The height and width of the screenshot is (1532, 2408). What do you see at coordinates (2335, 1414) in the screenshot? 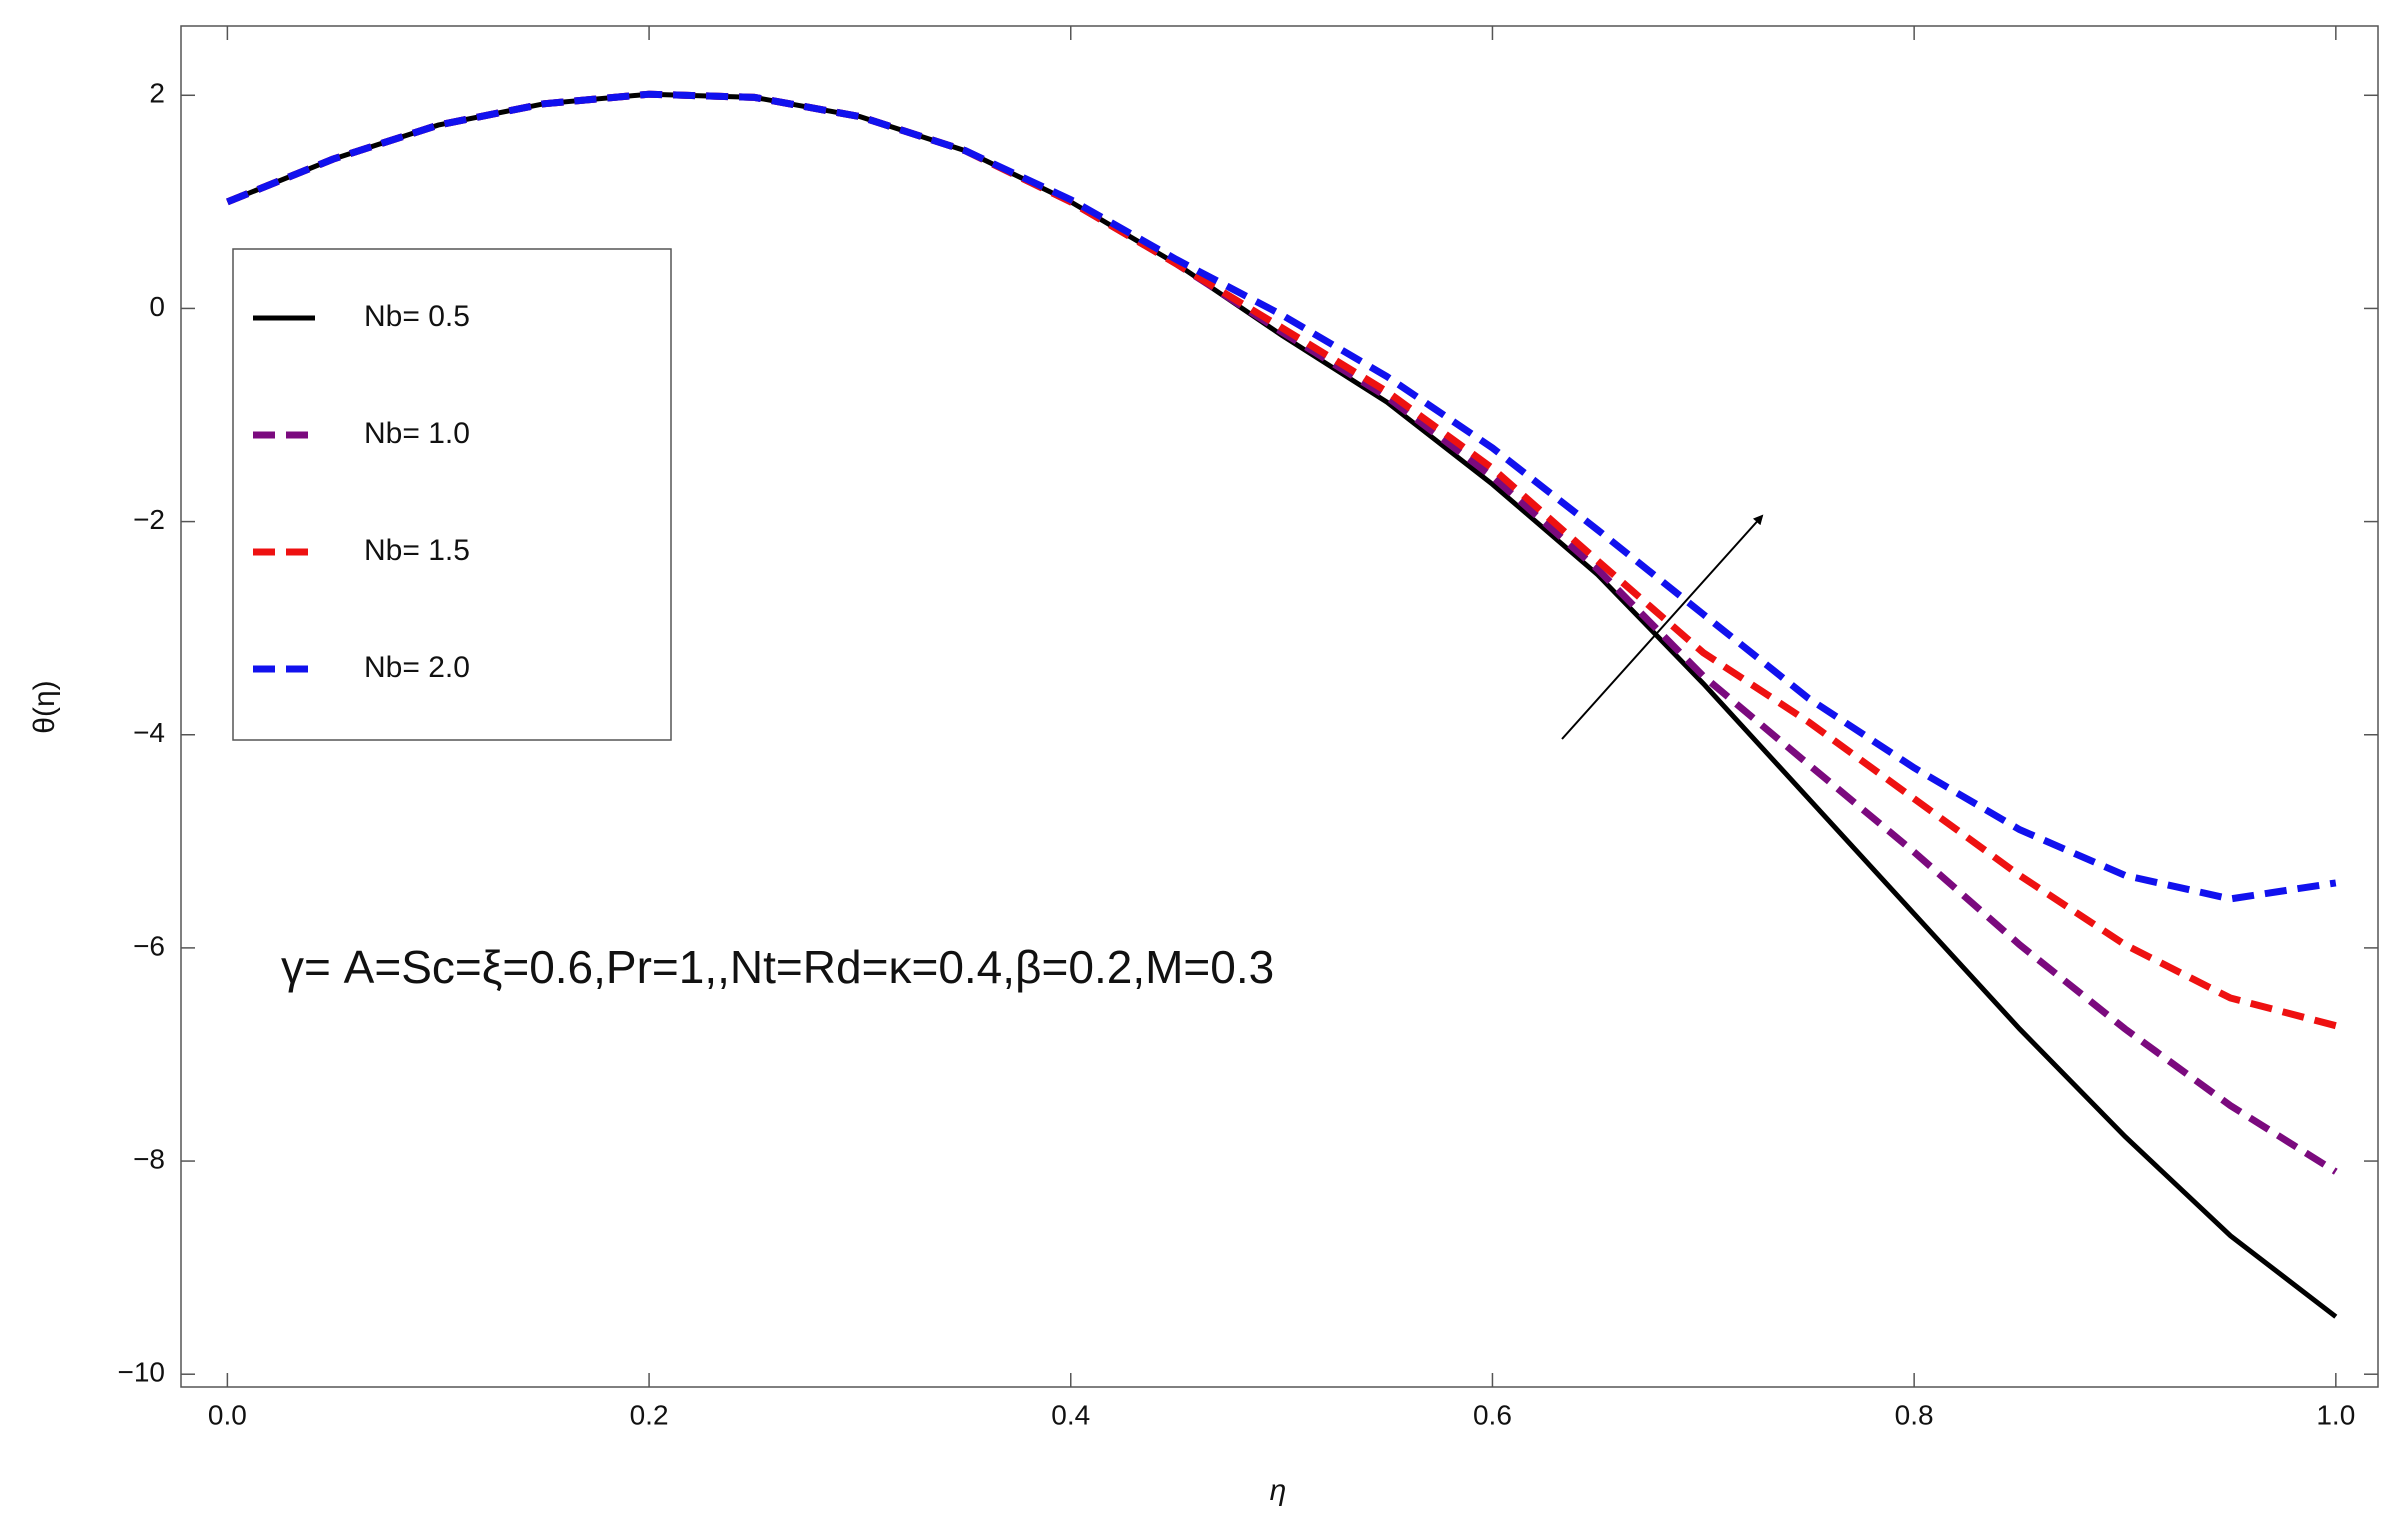
I see `x-tick-label: 1.0` at bounding box center [2335, 1414].